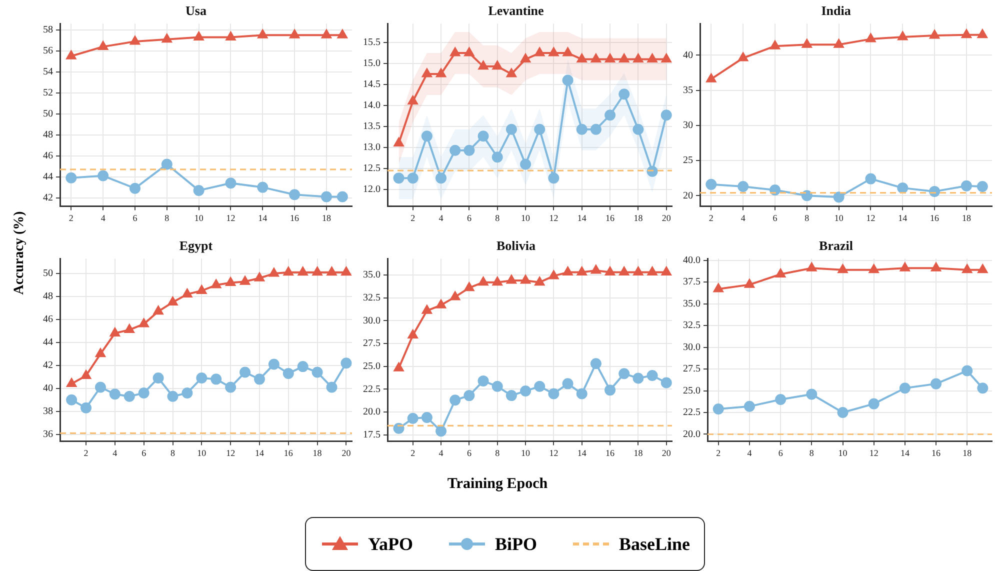 The image size is (995, 571). Describe the element at coordinates (811, 453) in the screenshot. I see `x-tick-label: 8` at that location.